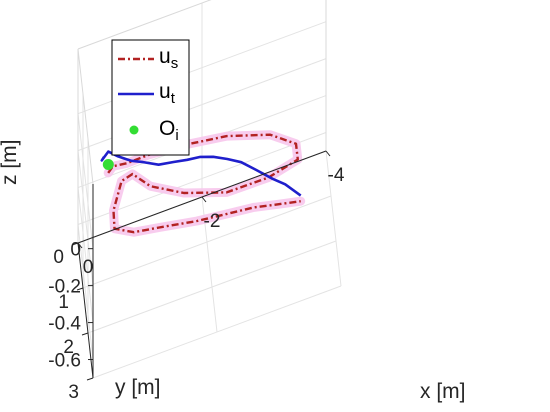 The height and width of the screenshot is (412, 550). What do you see at coordinates (10, 163) in the screenshot?
I see `z-axis-label: z [m]` at bounding box center [10, 163].